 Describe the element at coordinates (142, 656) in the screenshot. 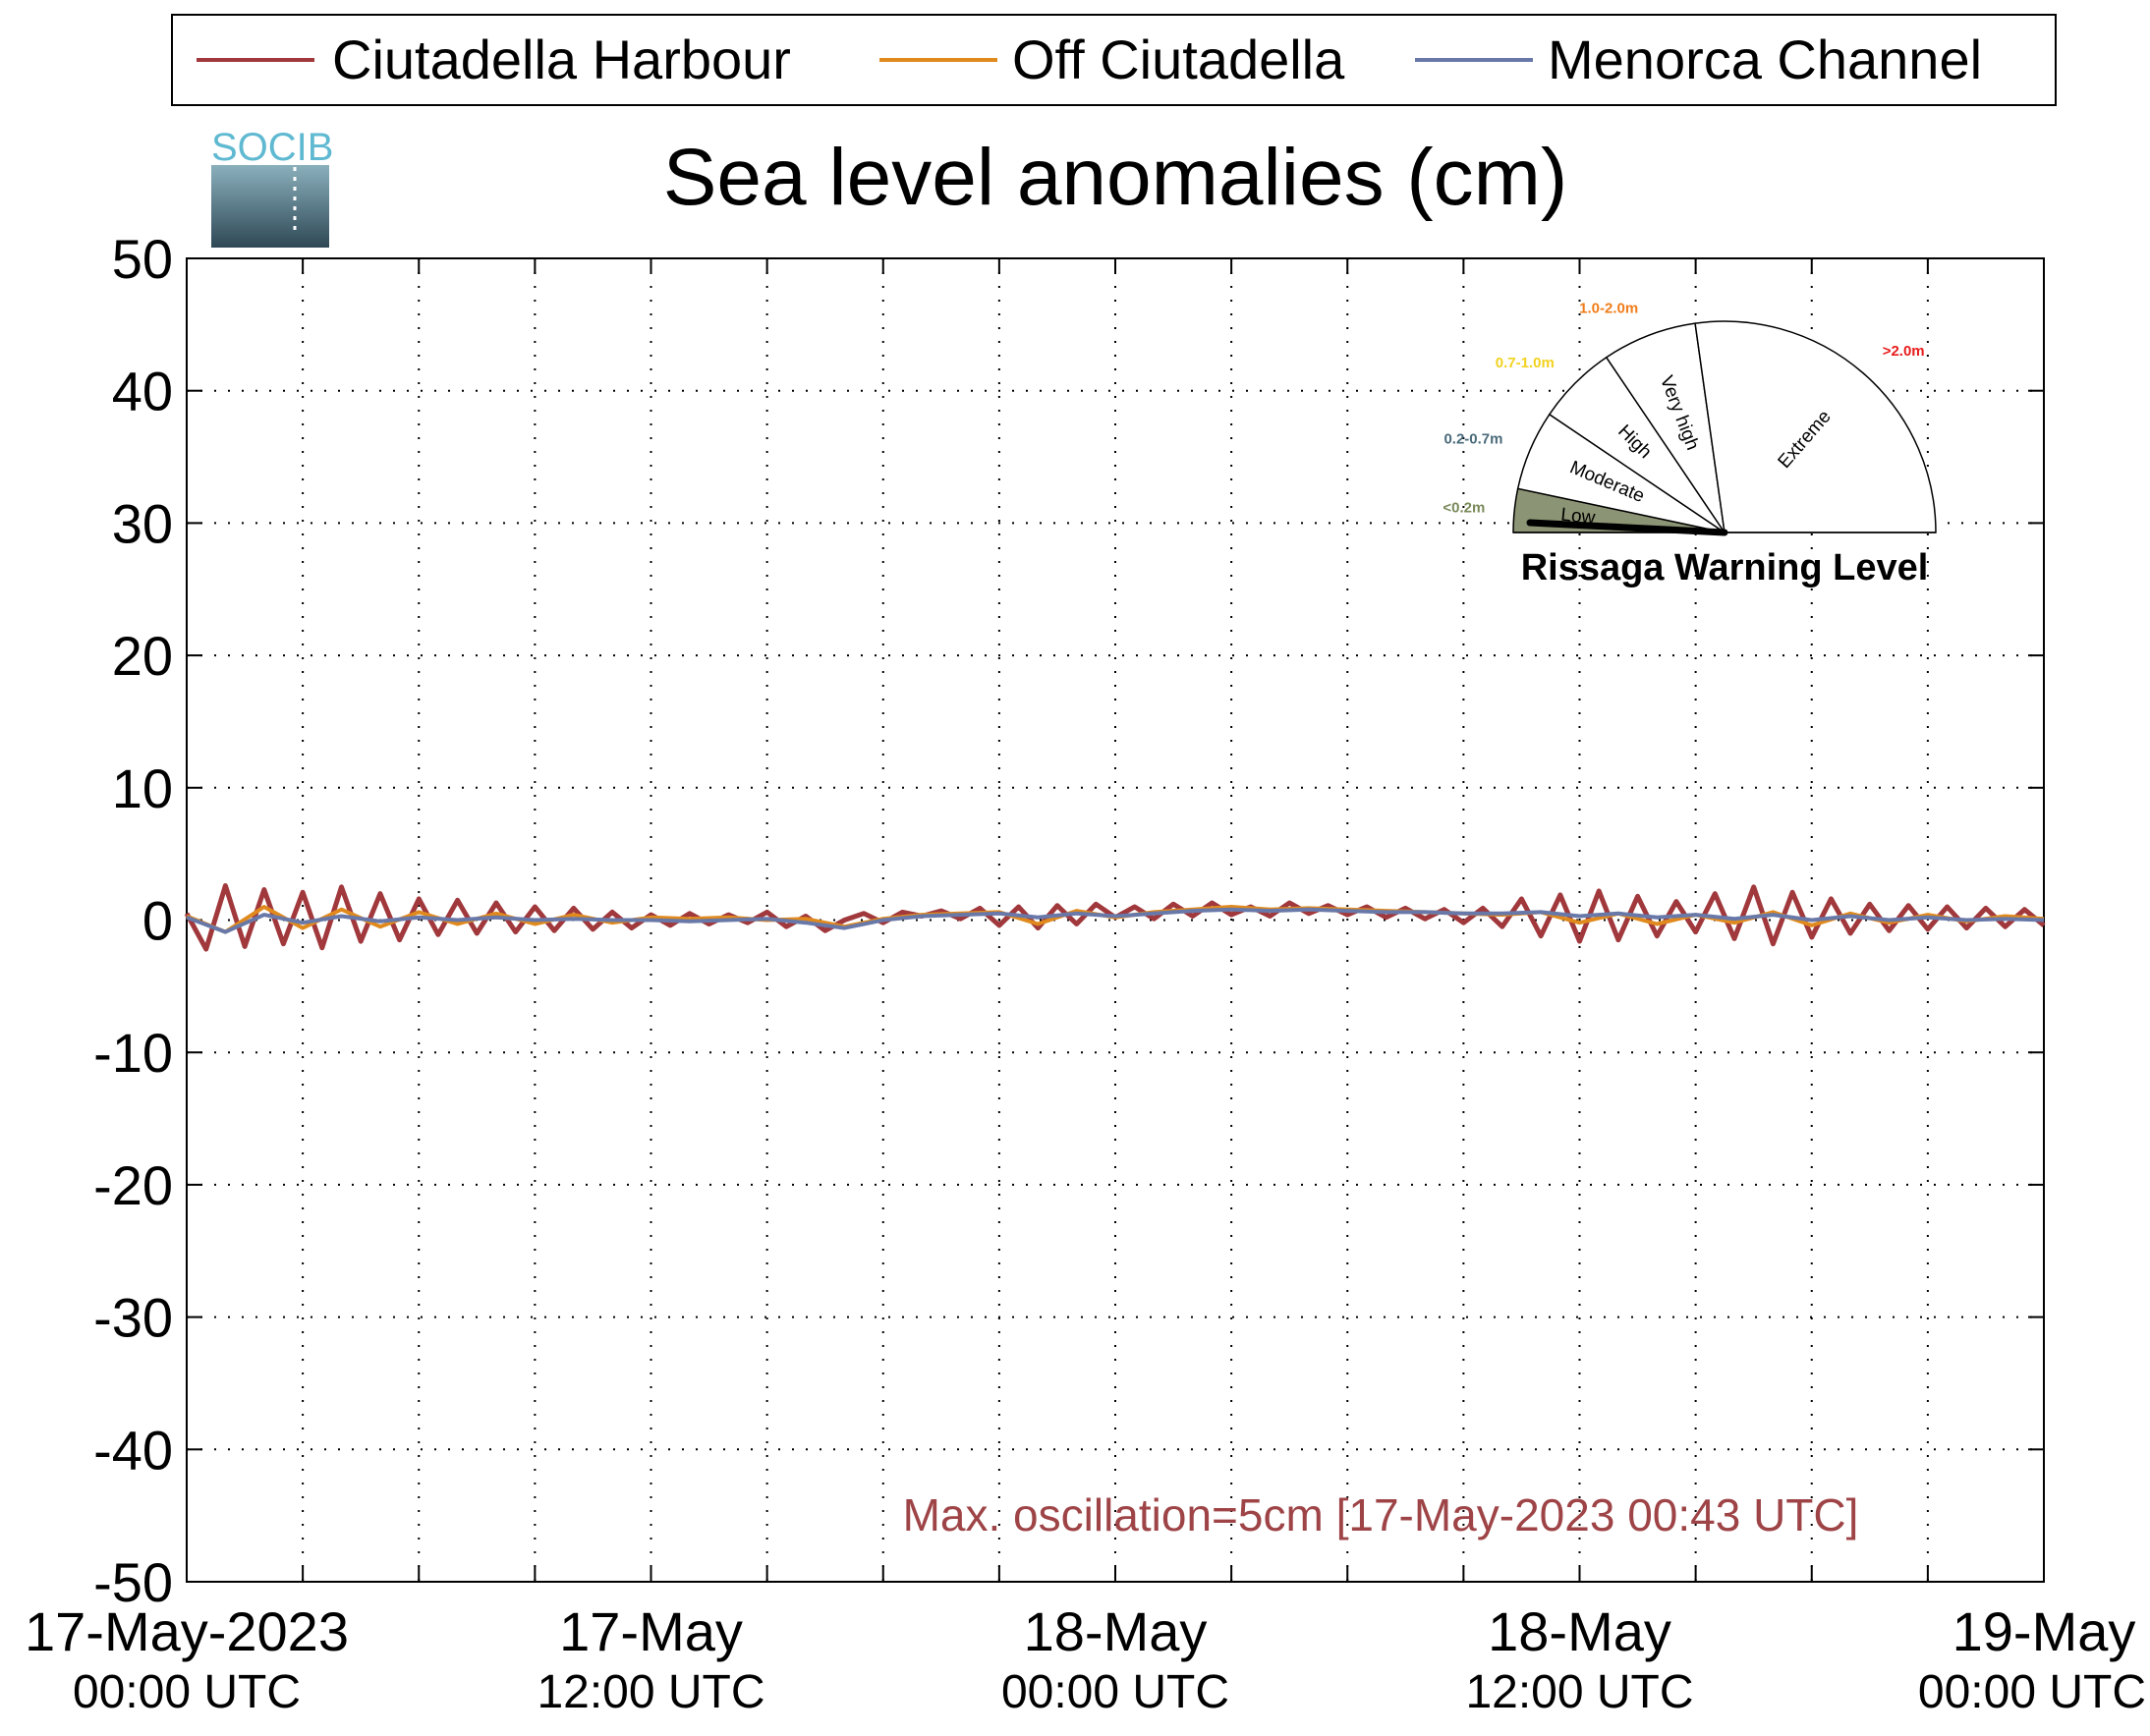

I see `y-tick-label: 20` at that location.